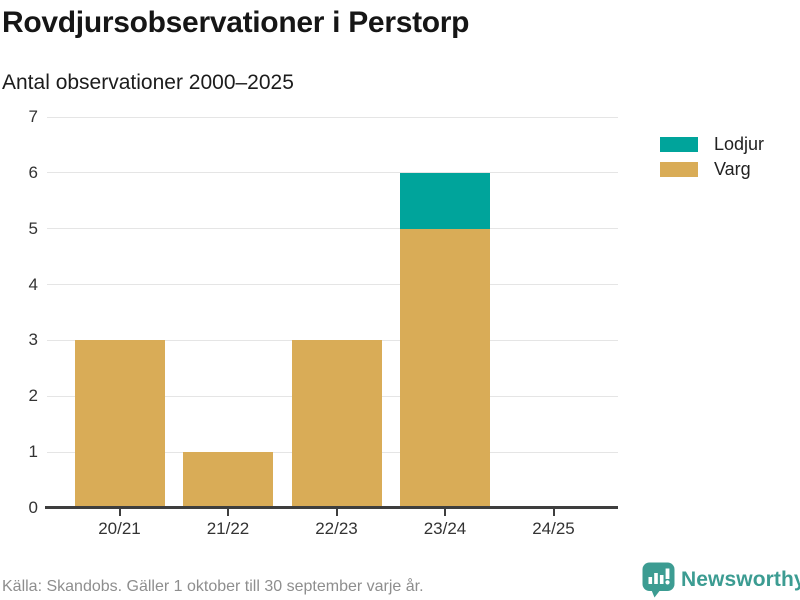 The width and height of the screenshot is (800, 600). Describe the element at coordinates (712, 169) in the screenshot. I see `legend-item-varg: Varg` at that location.